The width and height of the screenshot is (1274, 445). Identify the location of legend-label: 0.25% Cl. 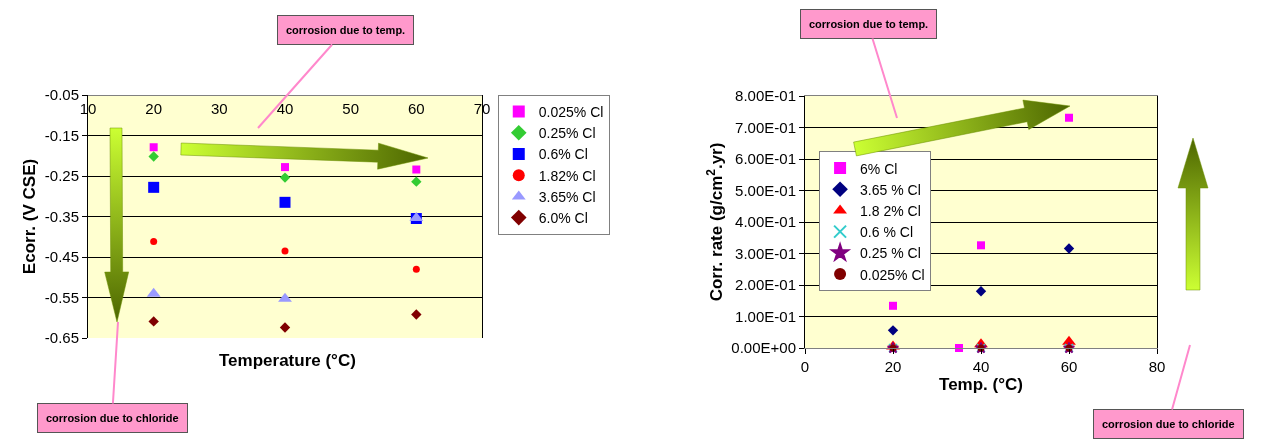
(567, 133).